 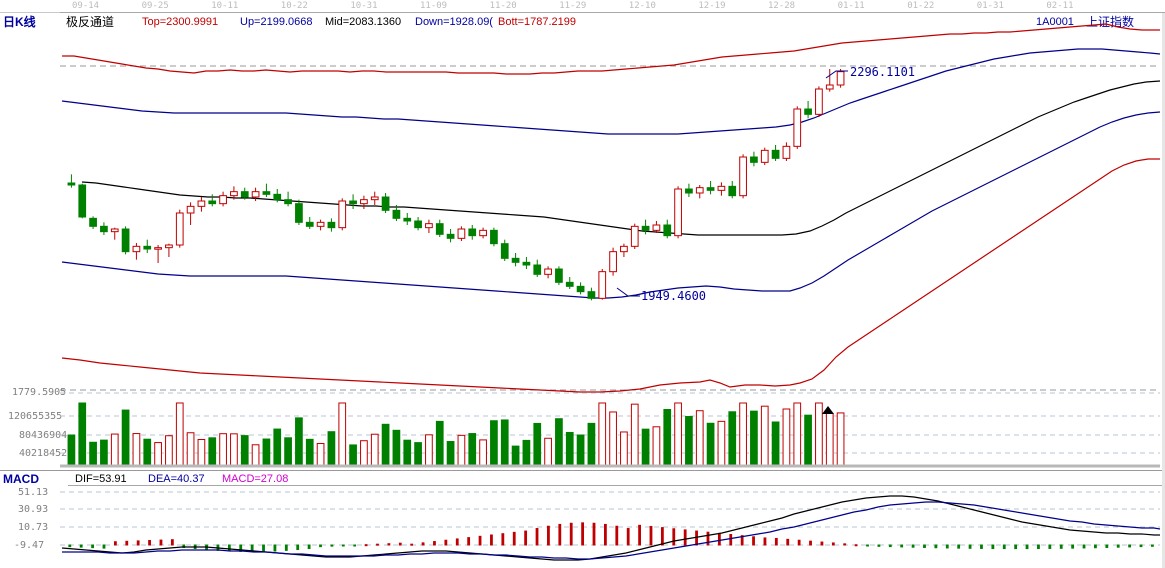 I want to click on indicator-name: 极反通道, so click(x=90, y=22).